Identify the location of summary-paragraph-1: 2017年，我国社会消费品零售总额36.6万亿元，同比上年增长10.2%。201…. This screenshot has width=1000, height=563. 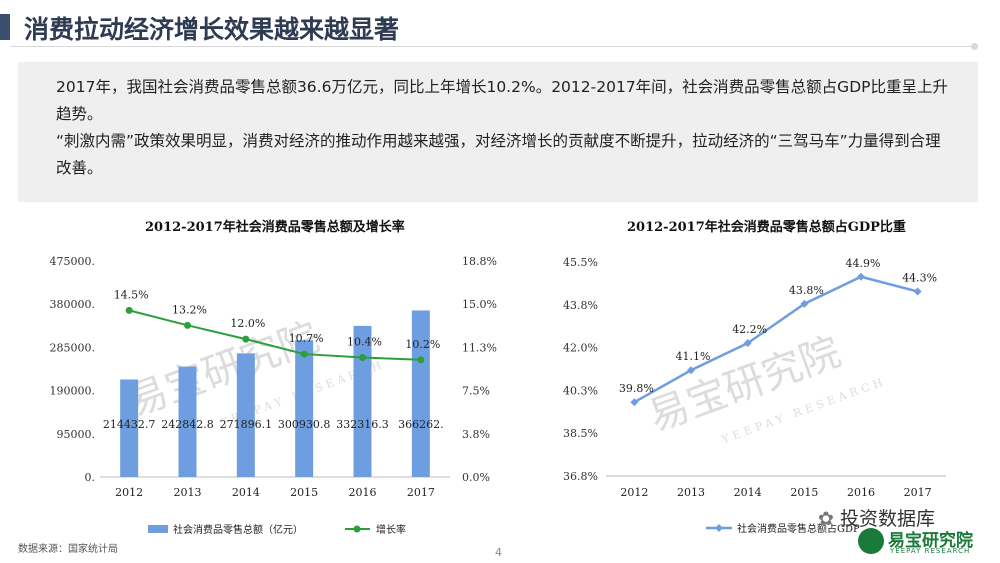
(502, 100).